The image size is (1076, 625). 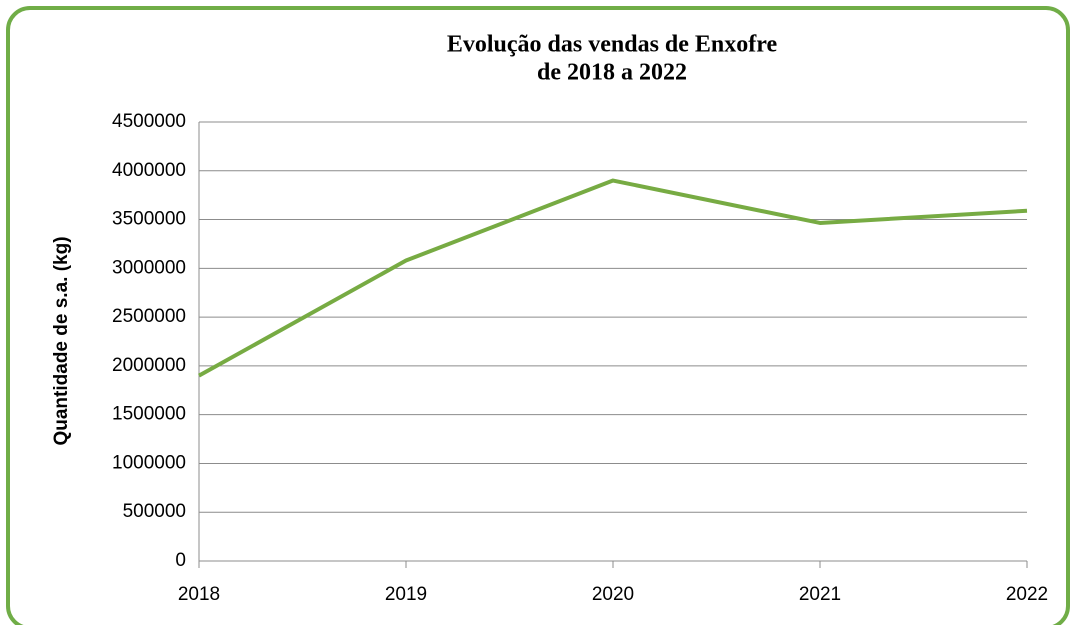 I want to click on y-tick-label: 3500000, so click(x=149, y=219).